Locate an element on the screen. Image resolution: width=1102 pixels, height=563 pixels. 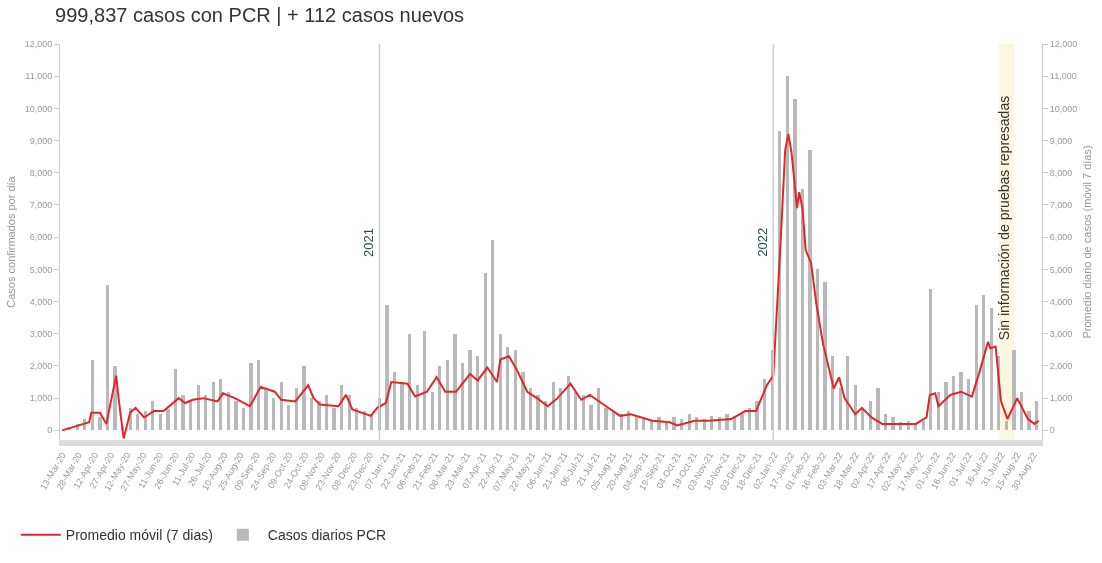
y2-tick-label: 2,000 is located at coordinates (1061, 366).